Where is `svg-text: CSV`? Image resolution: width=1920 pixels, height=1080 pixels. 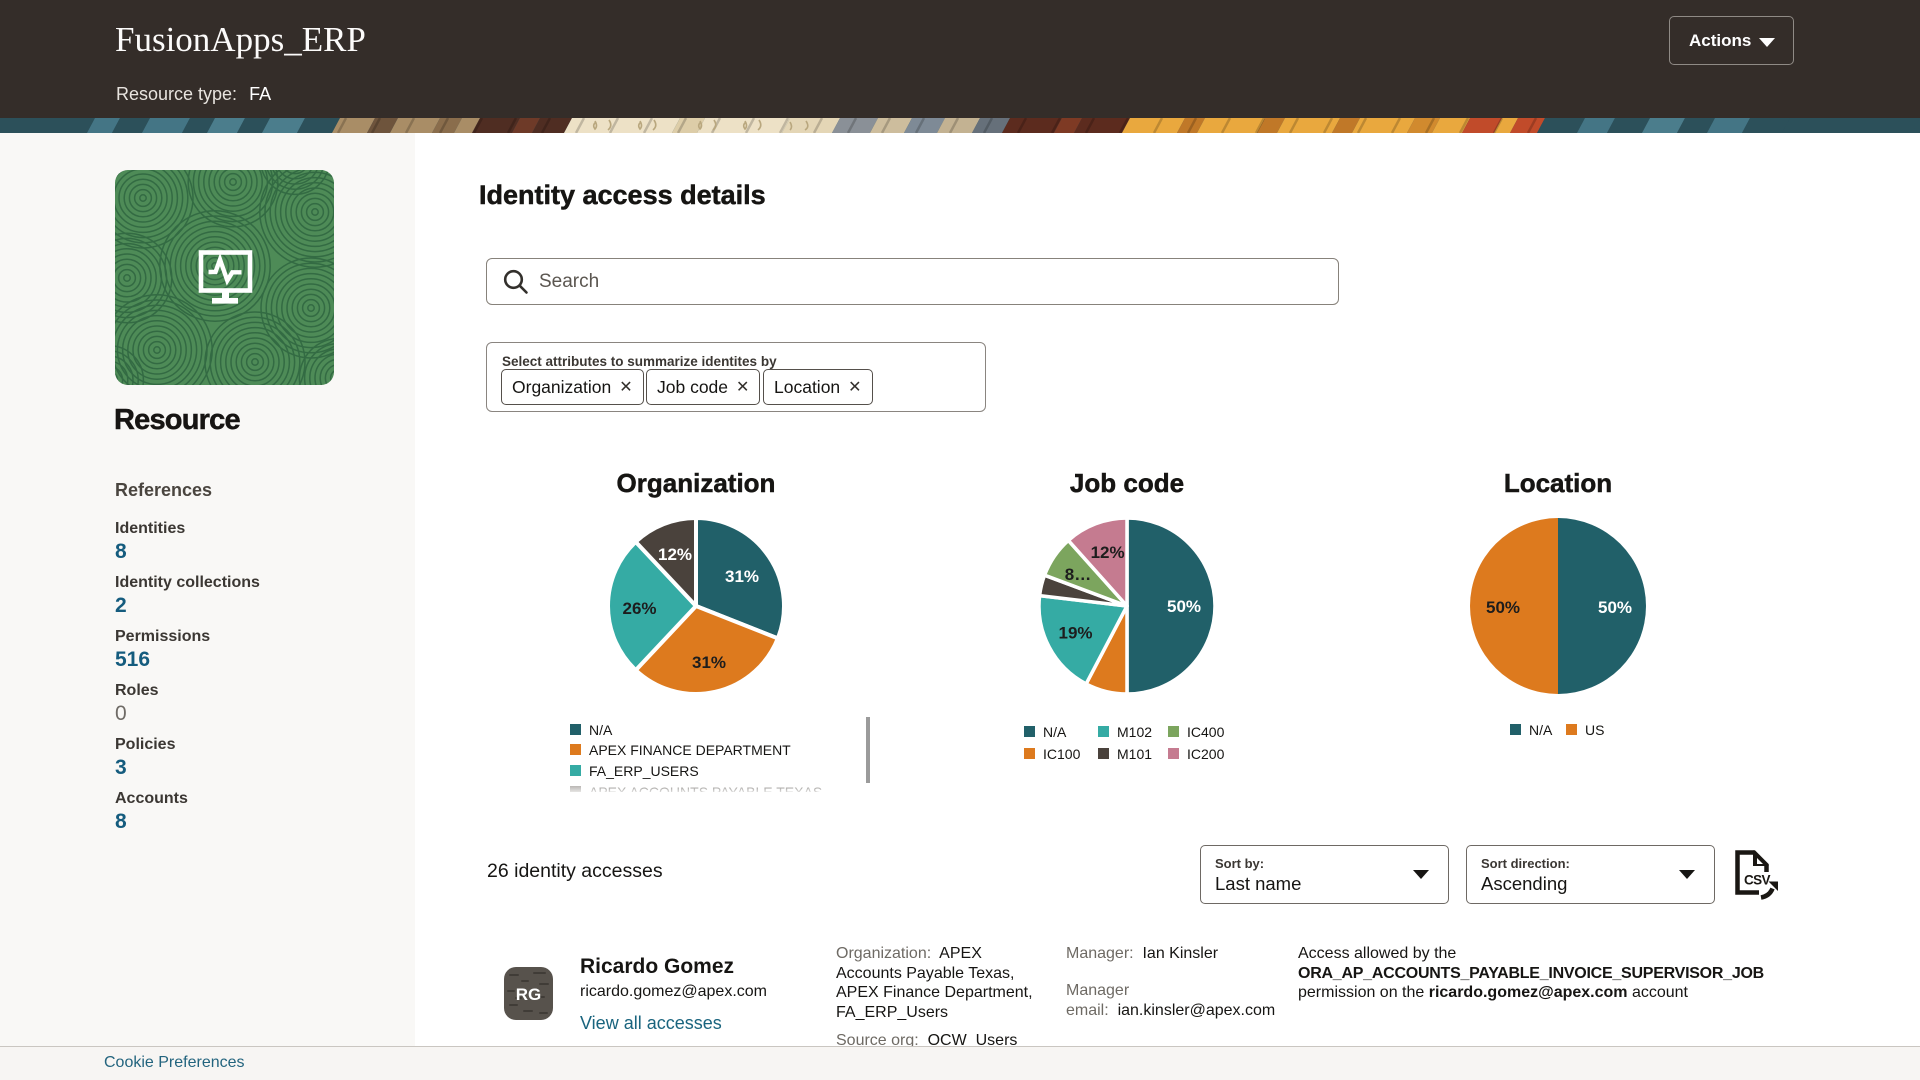 svg-text: CSV is located at coordinates (1757, 880).